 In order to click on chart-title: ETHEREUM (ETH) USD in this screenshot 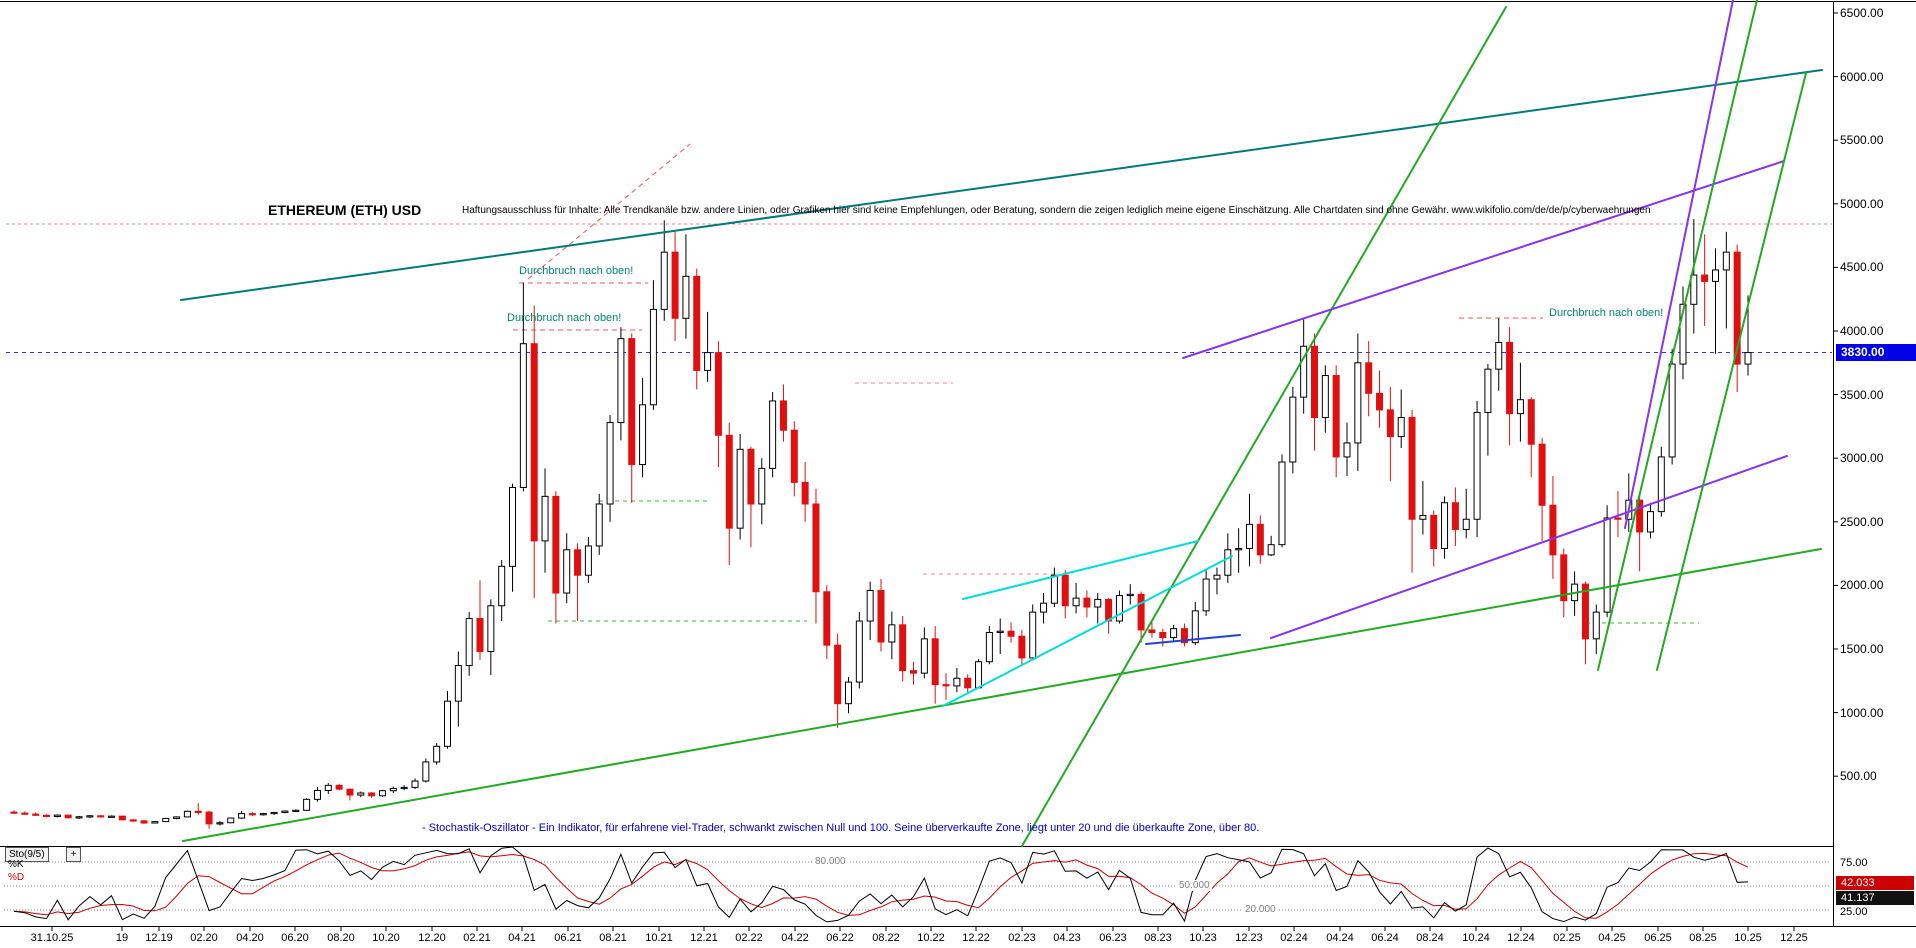, I will do `click(345, 210)`.